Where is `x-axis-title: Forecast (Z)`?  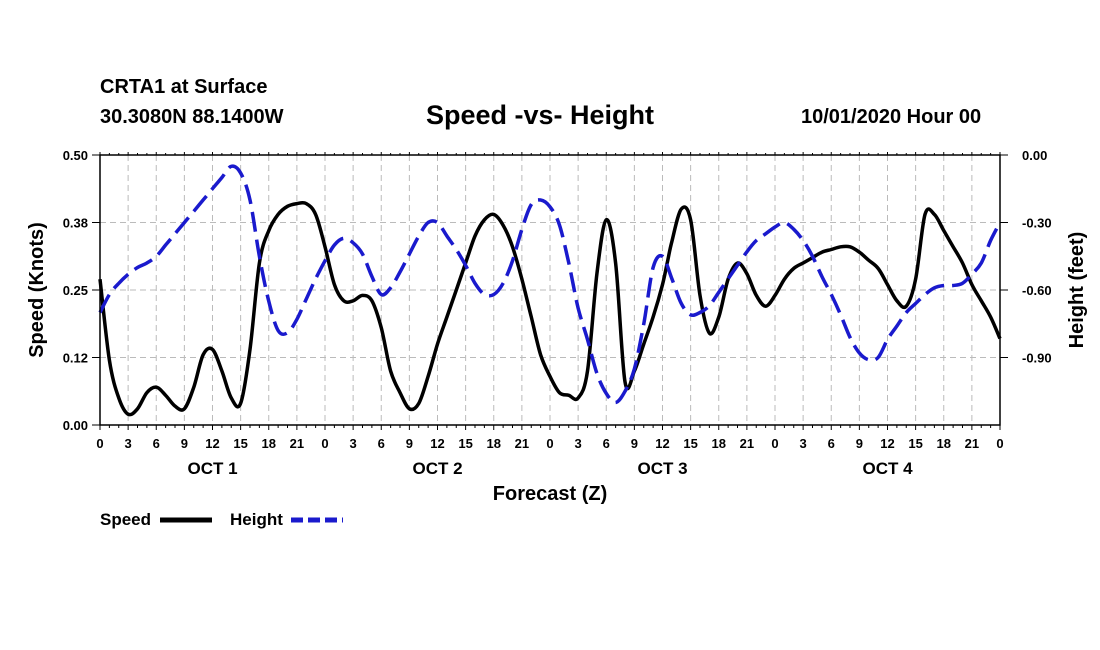
x-axis-title: Forecast (Z) is located at coordinates (550, 494).